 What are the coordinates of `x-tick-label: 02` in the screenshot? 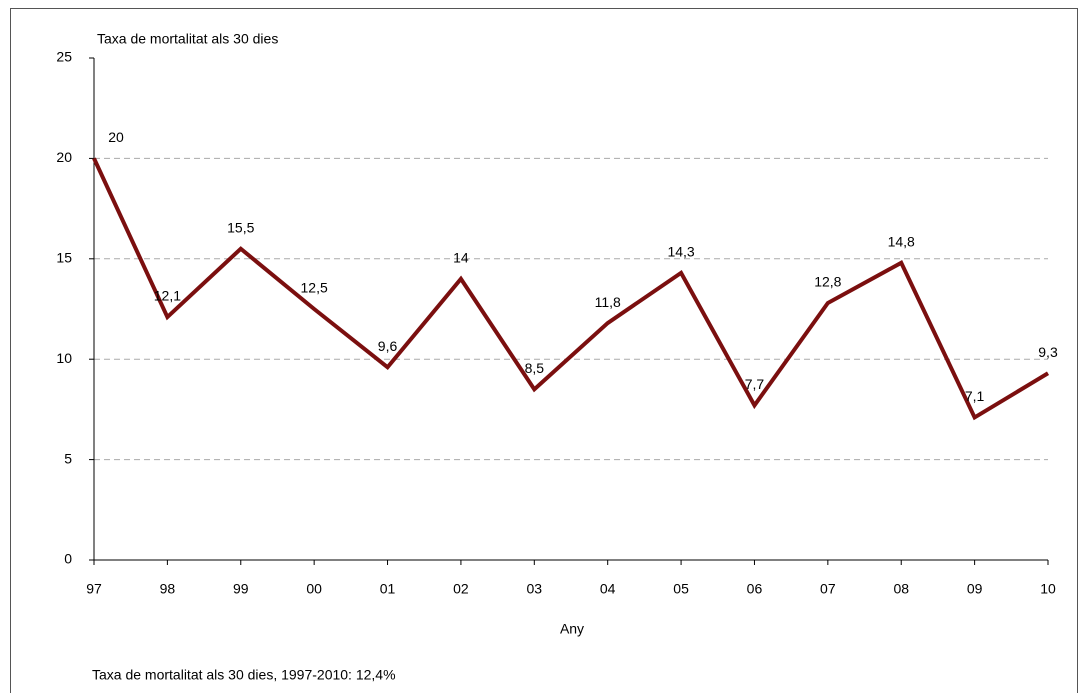 It's located at (461, 589).